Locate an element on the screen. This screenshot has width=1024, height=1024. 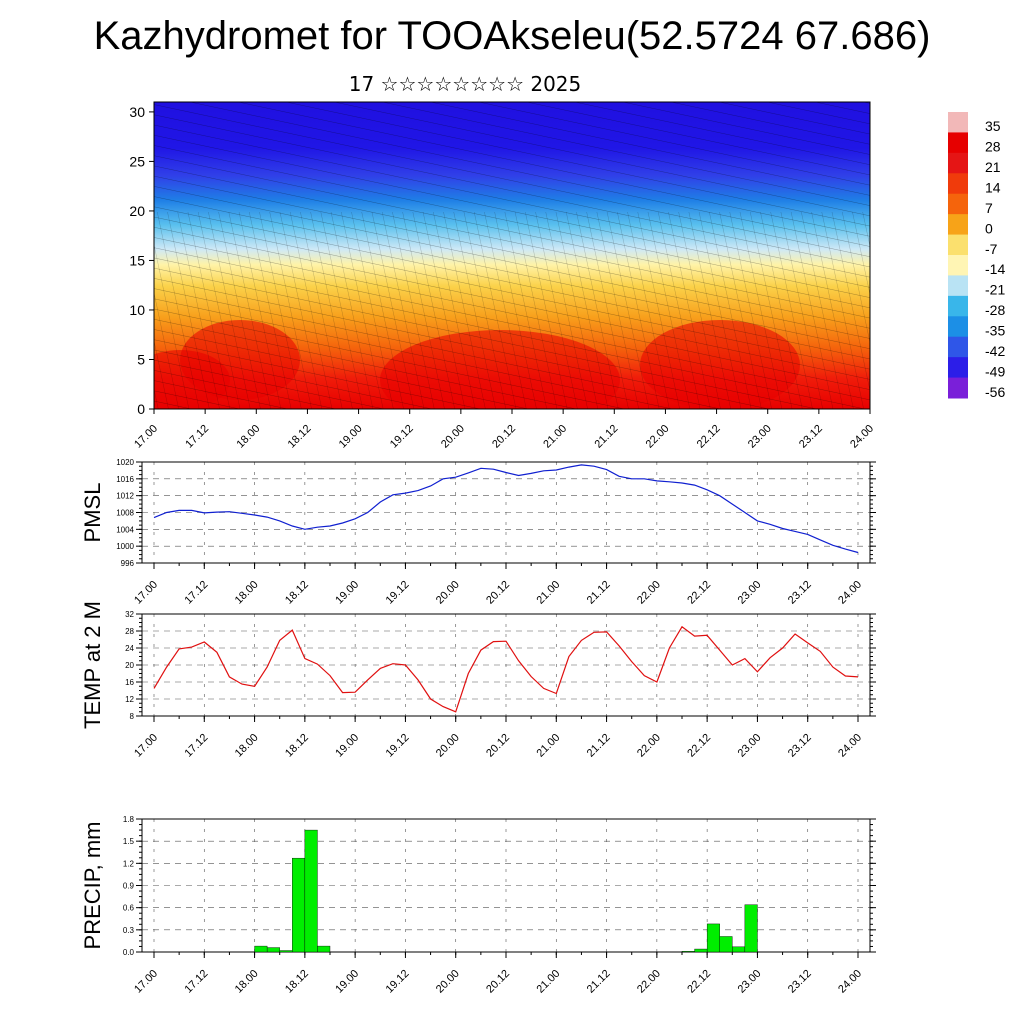
colorbar-label: -14 is located at coordinates (995, 269).